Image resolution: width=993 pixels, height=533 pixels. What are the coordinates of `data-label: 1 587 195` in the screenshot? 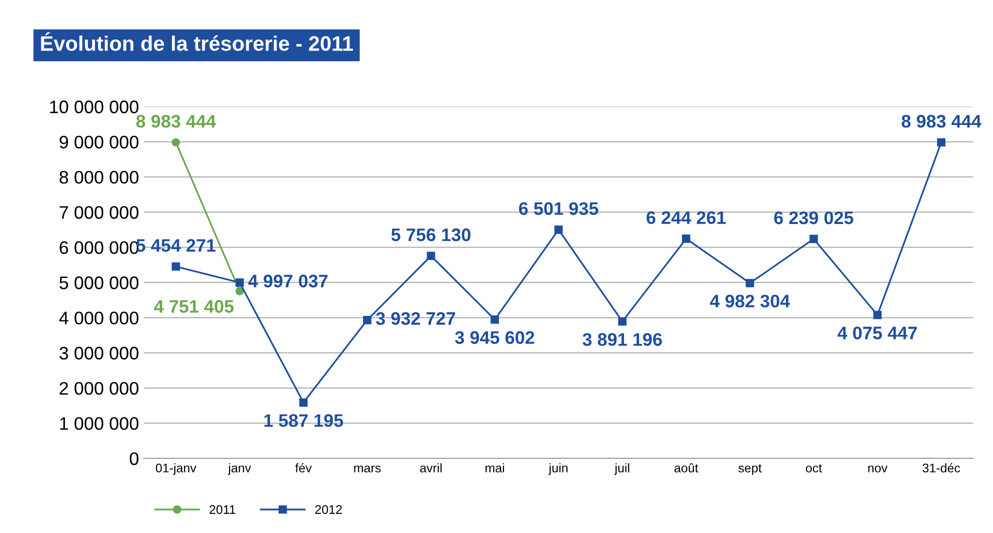 It's located at (304, 420).